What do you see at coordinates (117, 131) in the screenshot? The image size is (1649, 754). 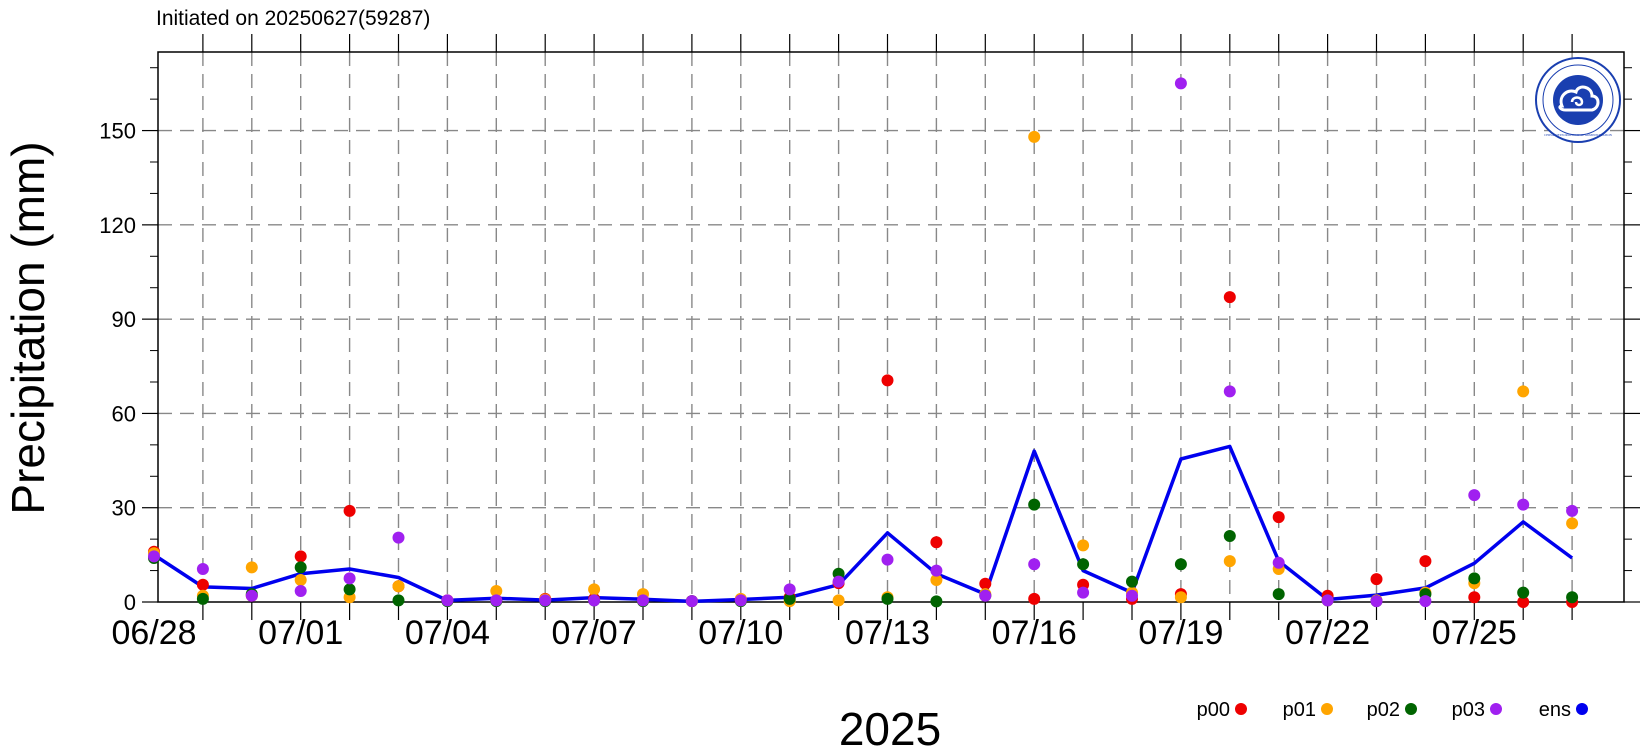 I see `y-tick-label: 150` at bounding box center [117, 131].